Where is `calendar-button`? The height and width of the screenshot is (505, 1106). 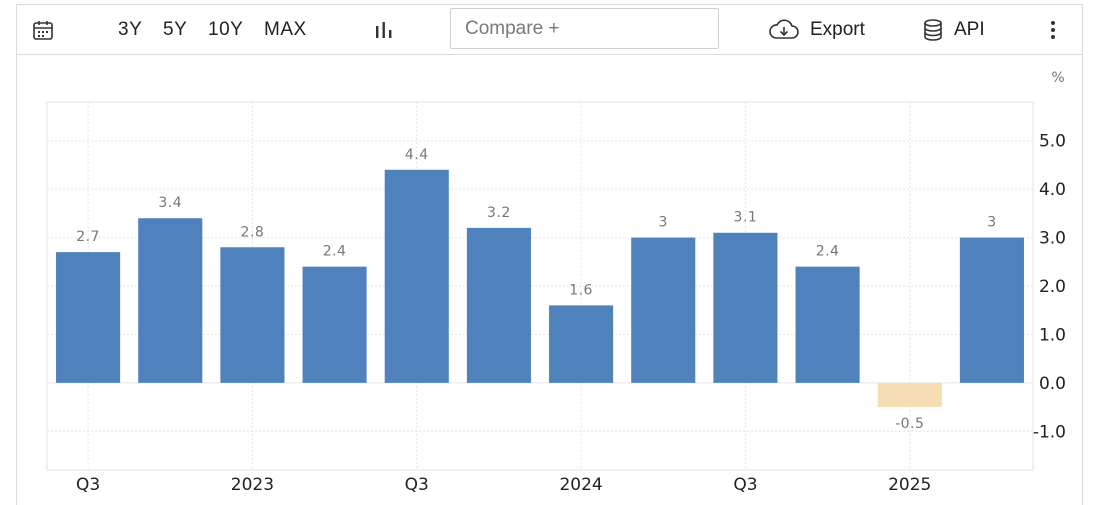
calendar-button is located at coordinates (43, 29).